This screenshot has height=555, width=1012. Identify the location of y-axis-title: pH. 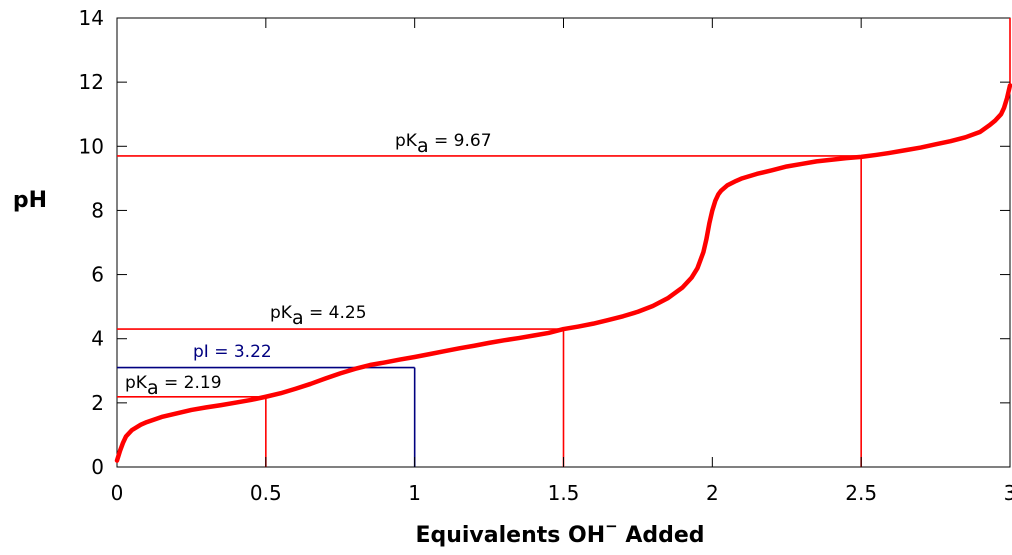
(30, 200).